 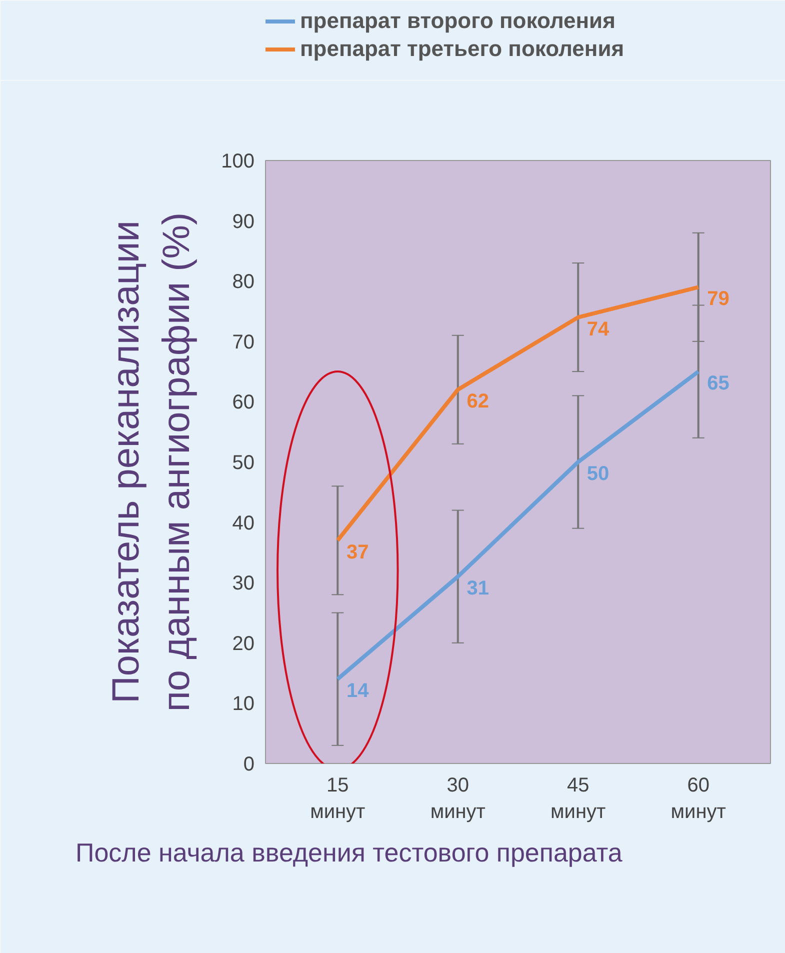 I want to click on y-tick-label: 30, so click(x=243, y=583).